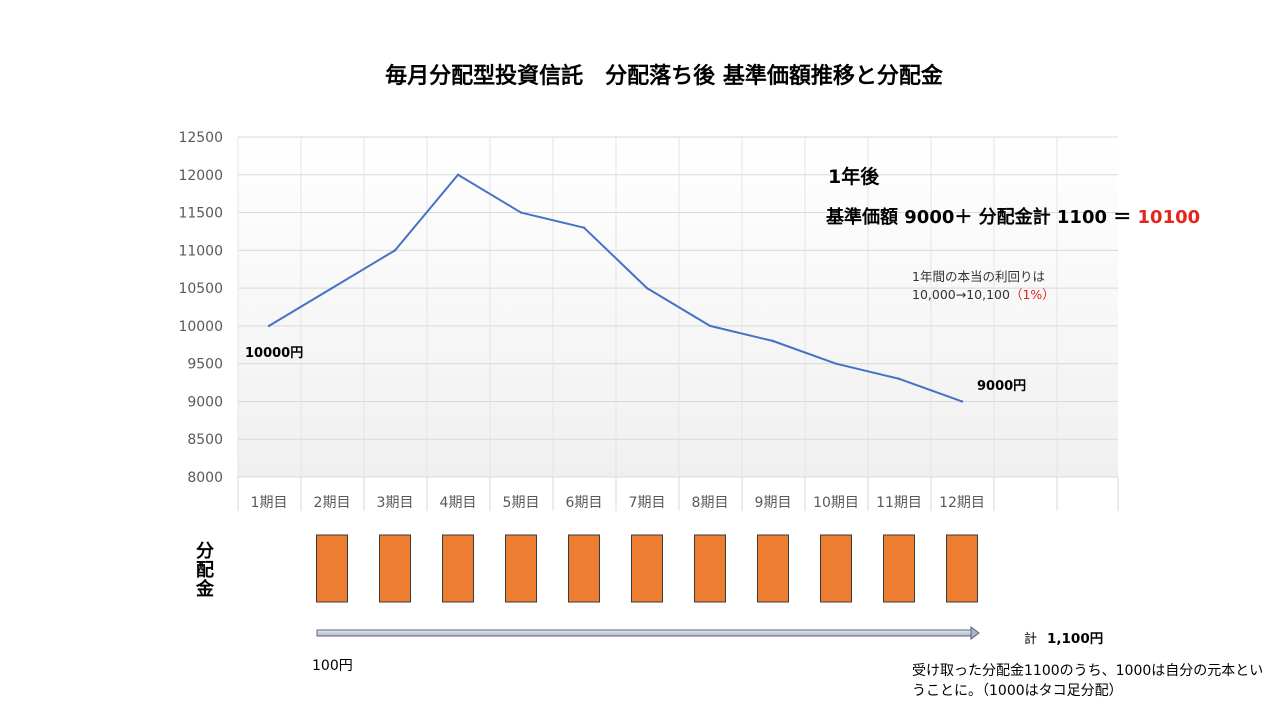  I want to click on end-value-label: 9000円, so click(1002, 386).